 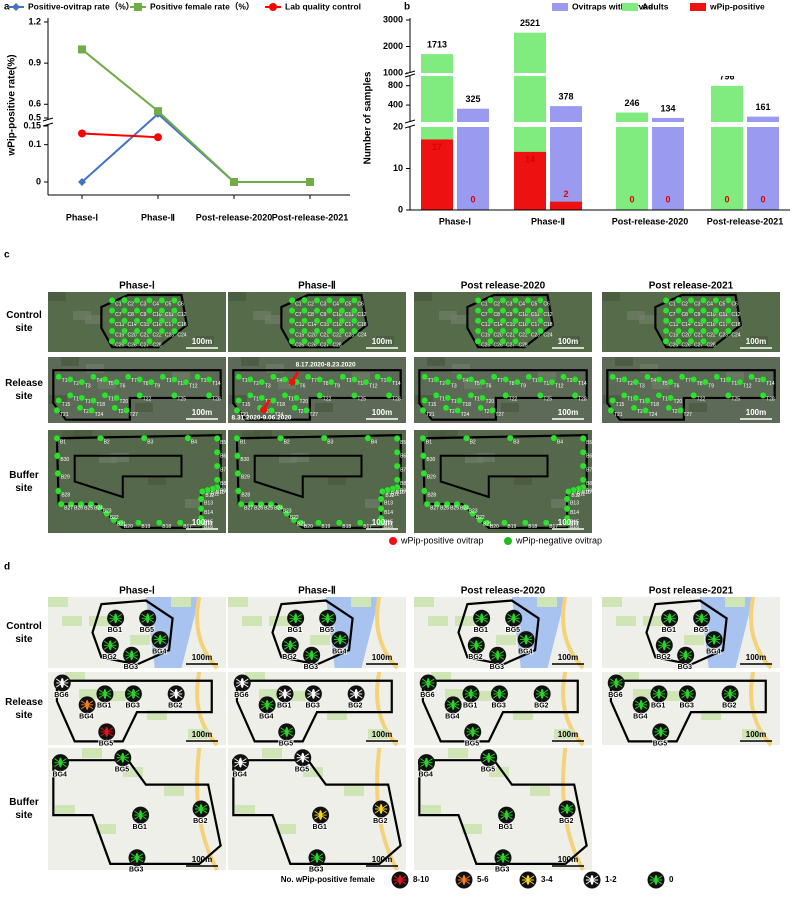 What do you see at coordinates (586, 493) in the screenshot?
I see `ovitrap-label: B10` at bounding box center [586, 493].